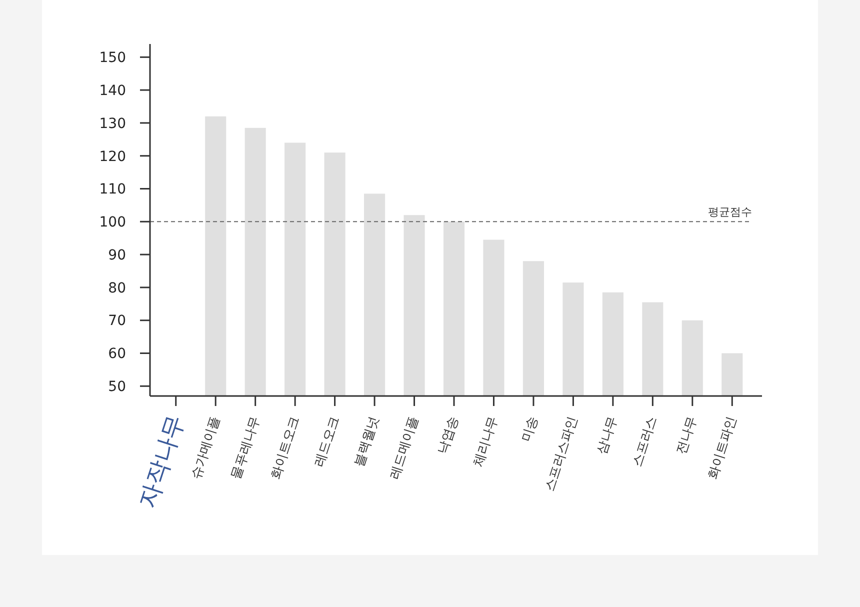 The height and width of the screenshot is (607, 860). Describe the element at coordinates (117, 288) in the screenshot. I see `y-tick-label: 80` at that location.